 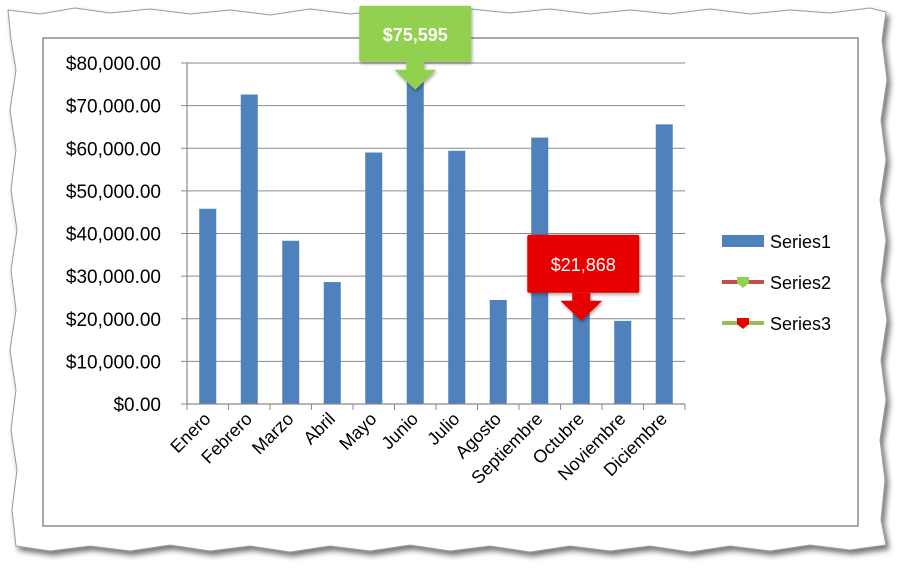 I want to click on legend: Series1 Series2 Series3, so click(x=776, y=283).